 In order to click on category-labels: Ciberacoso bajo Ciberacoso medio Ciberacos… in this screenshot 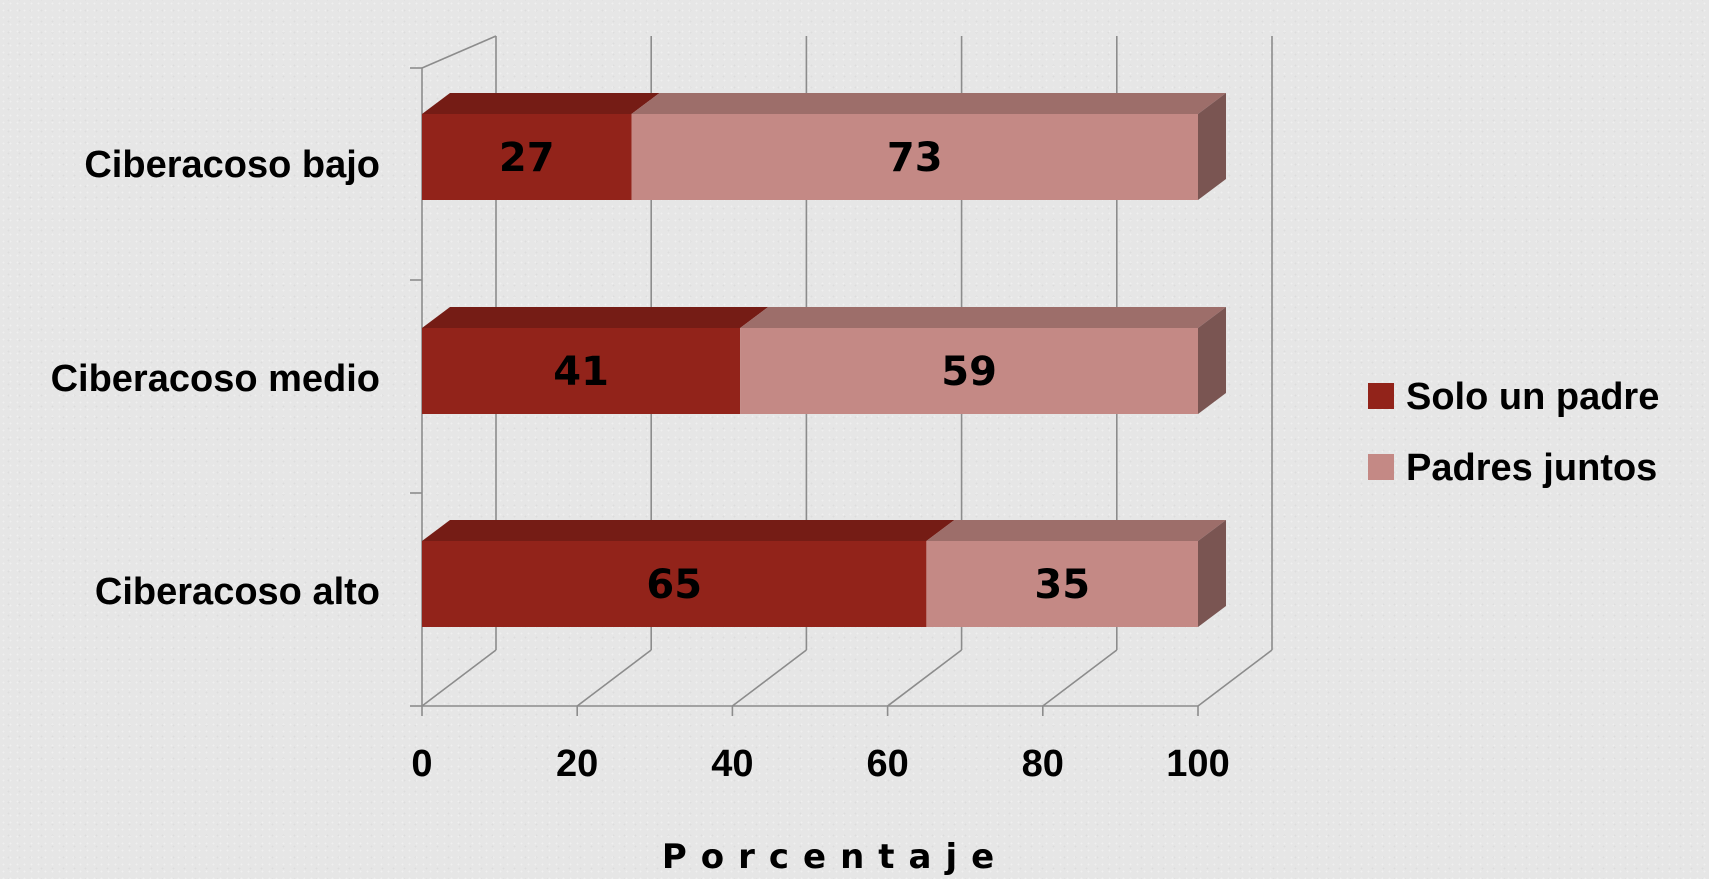, I will do `click(215, 378)`.